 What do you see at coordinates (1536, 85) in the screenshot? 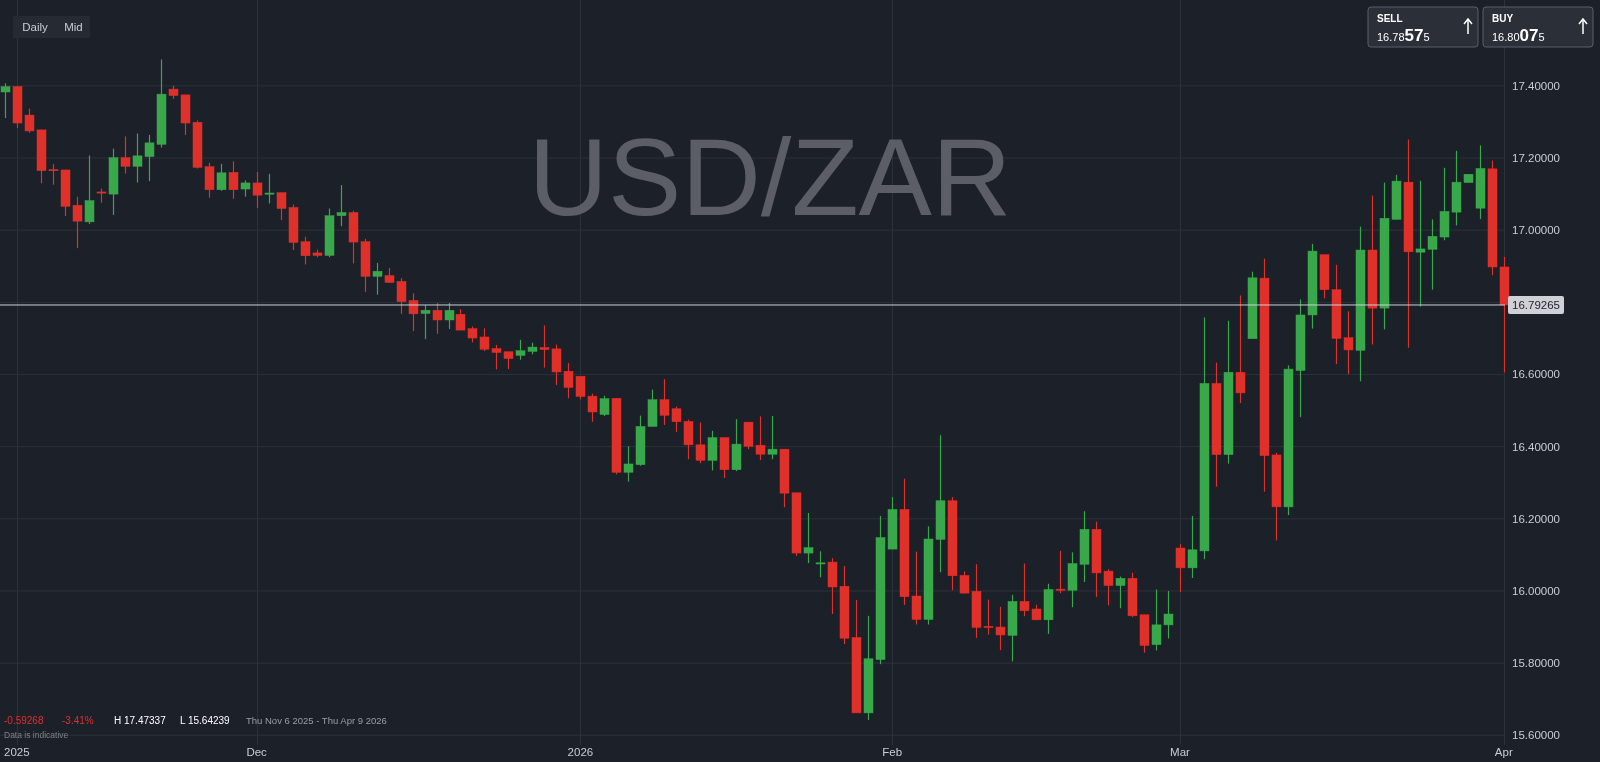
I see `y-tick-label: 17.40000` at bounding box center [1536, 85].